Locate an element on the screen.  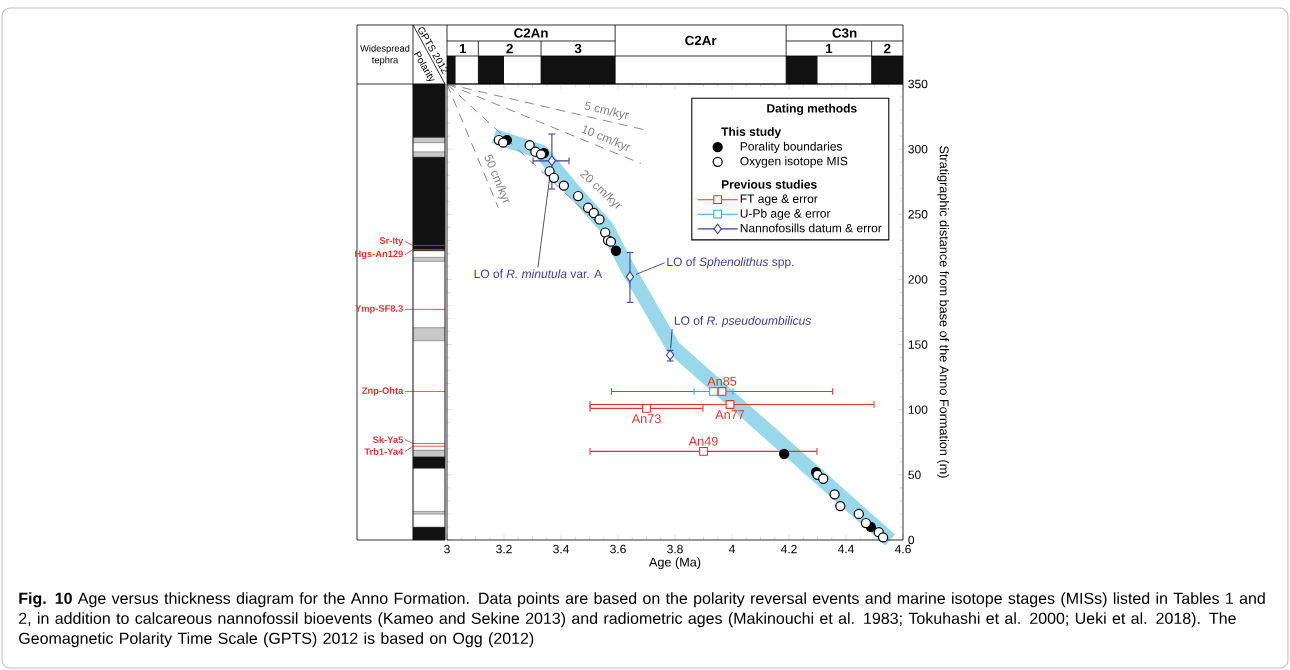
x-tick-label: 3.8 is located at coordinates (675, 549).